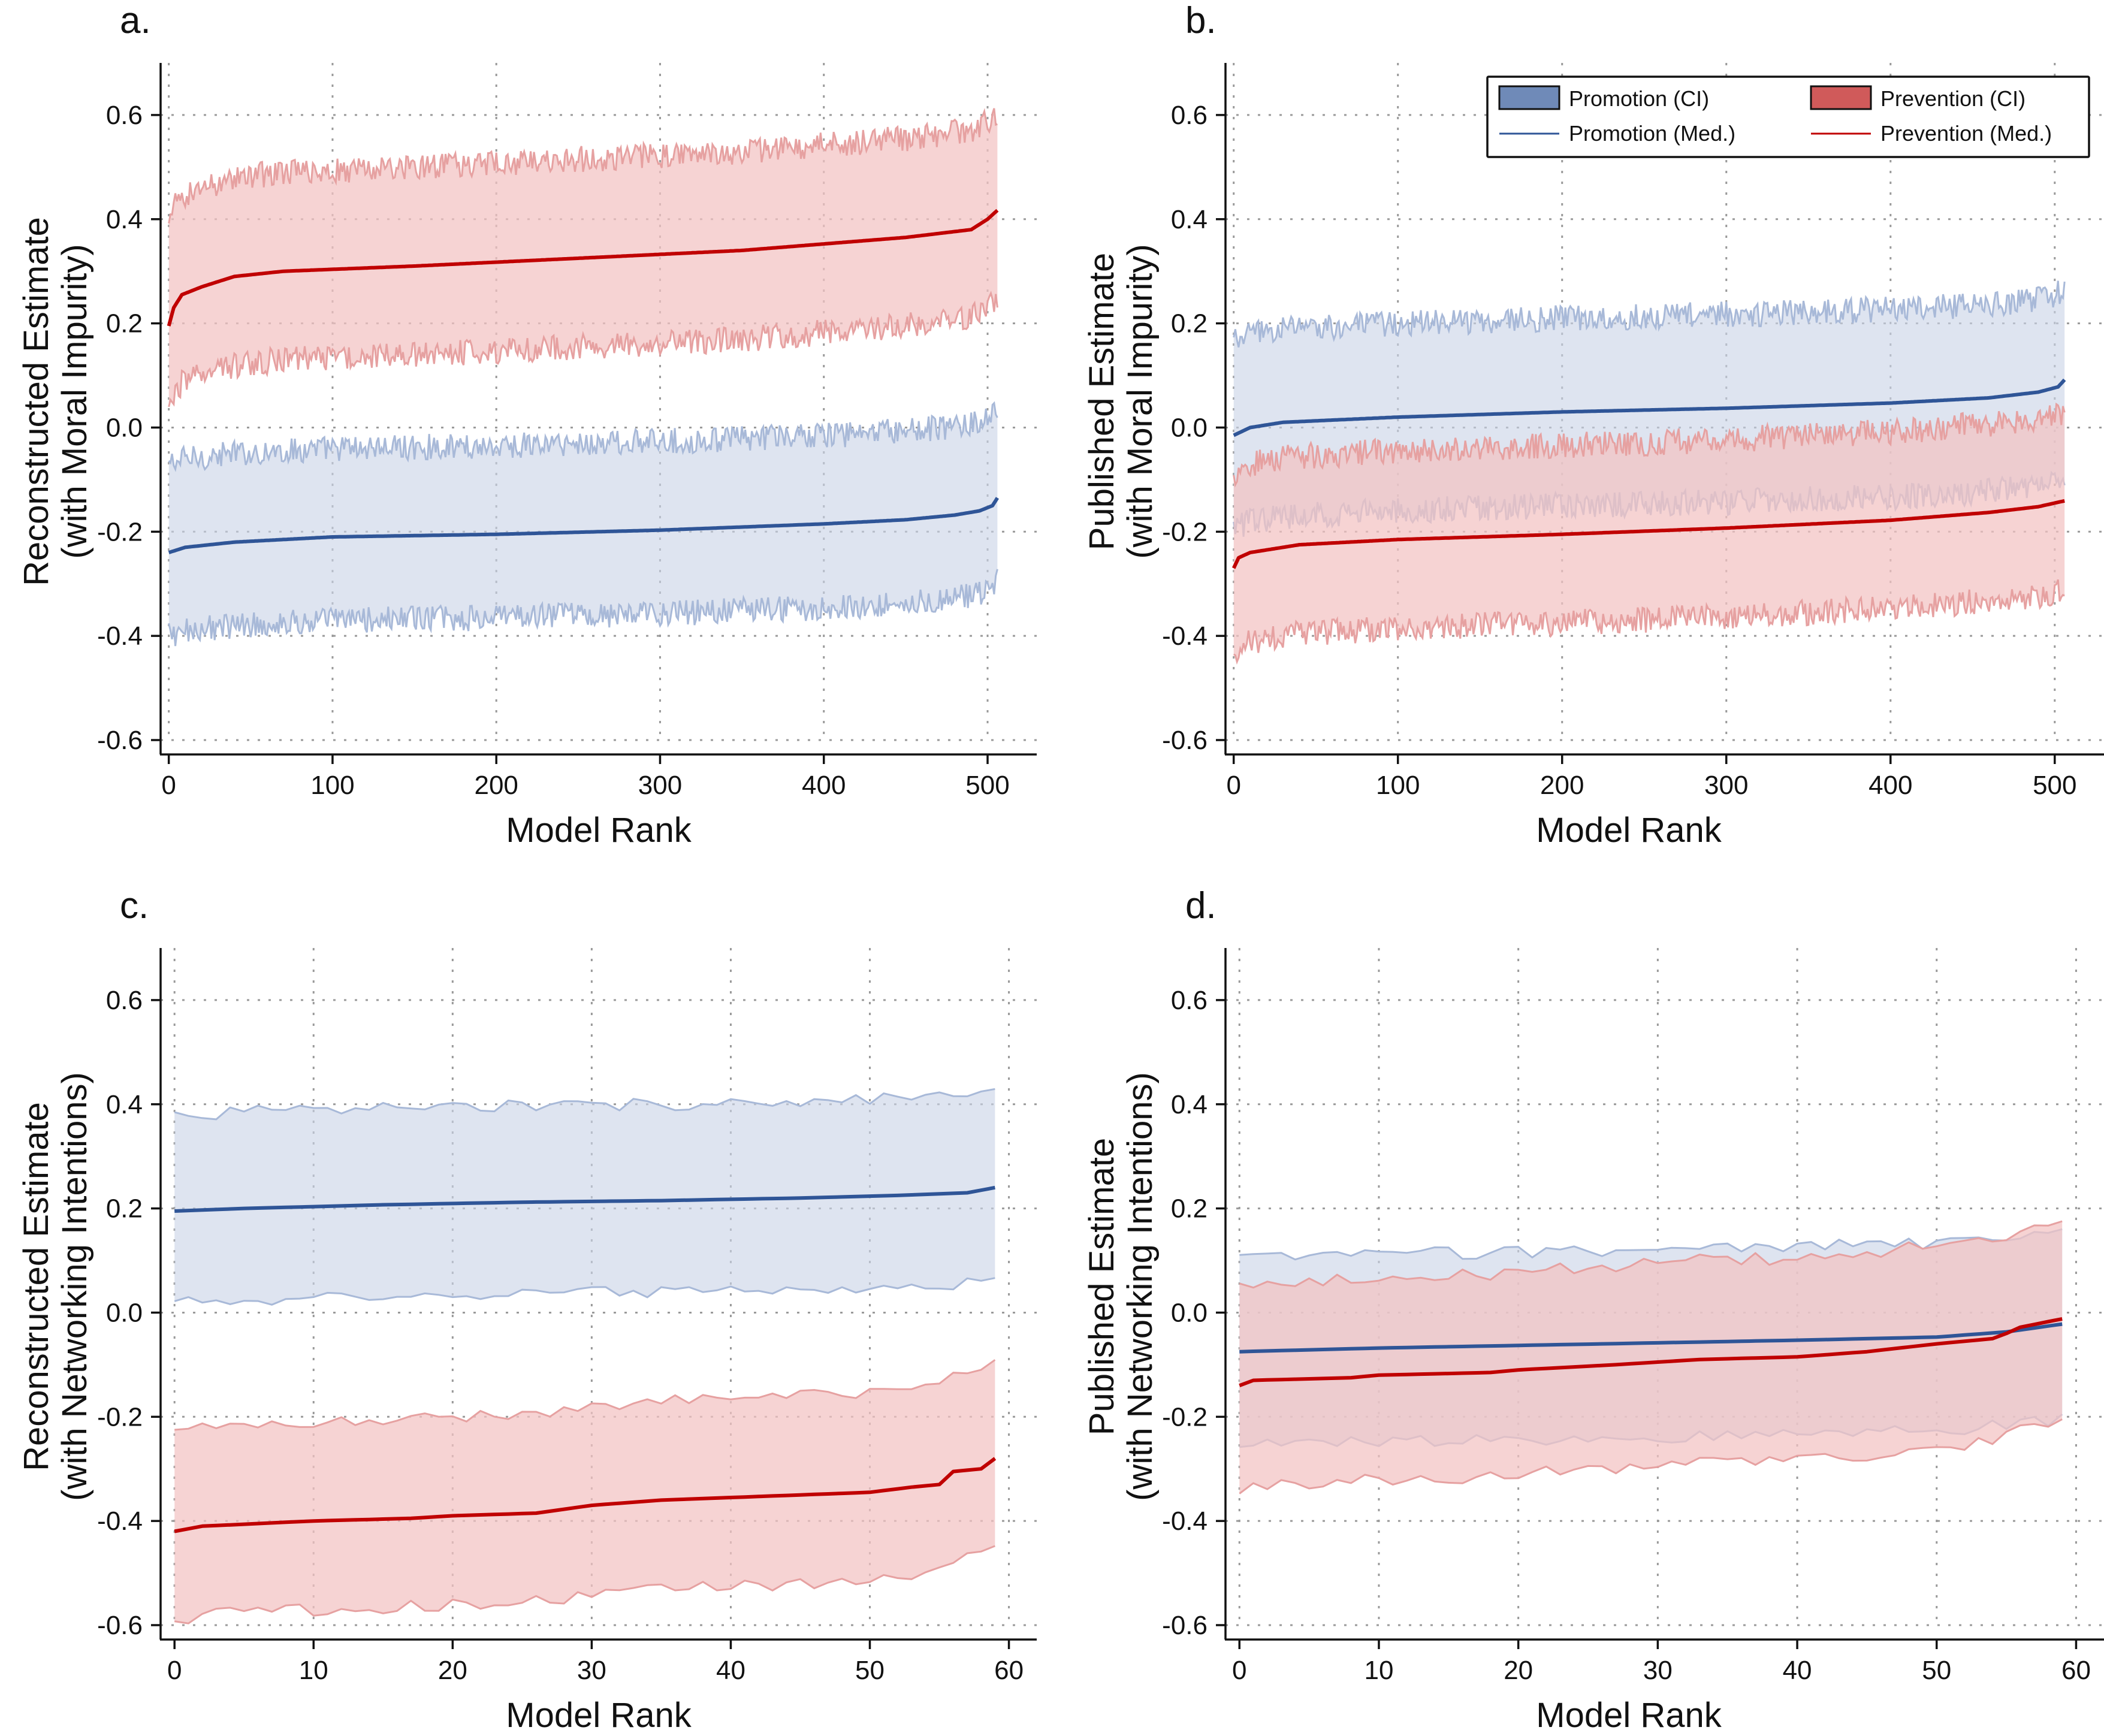  Describe the element at coordinates (1639, 99) in the screenshot. I see `legend-promotion-ci-label: Promotion (CI)` at that location.